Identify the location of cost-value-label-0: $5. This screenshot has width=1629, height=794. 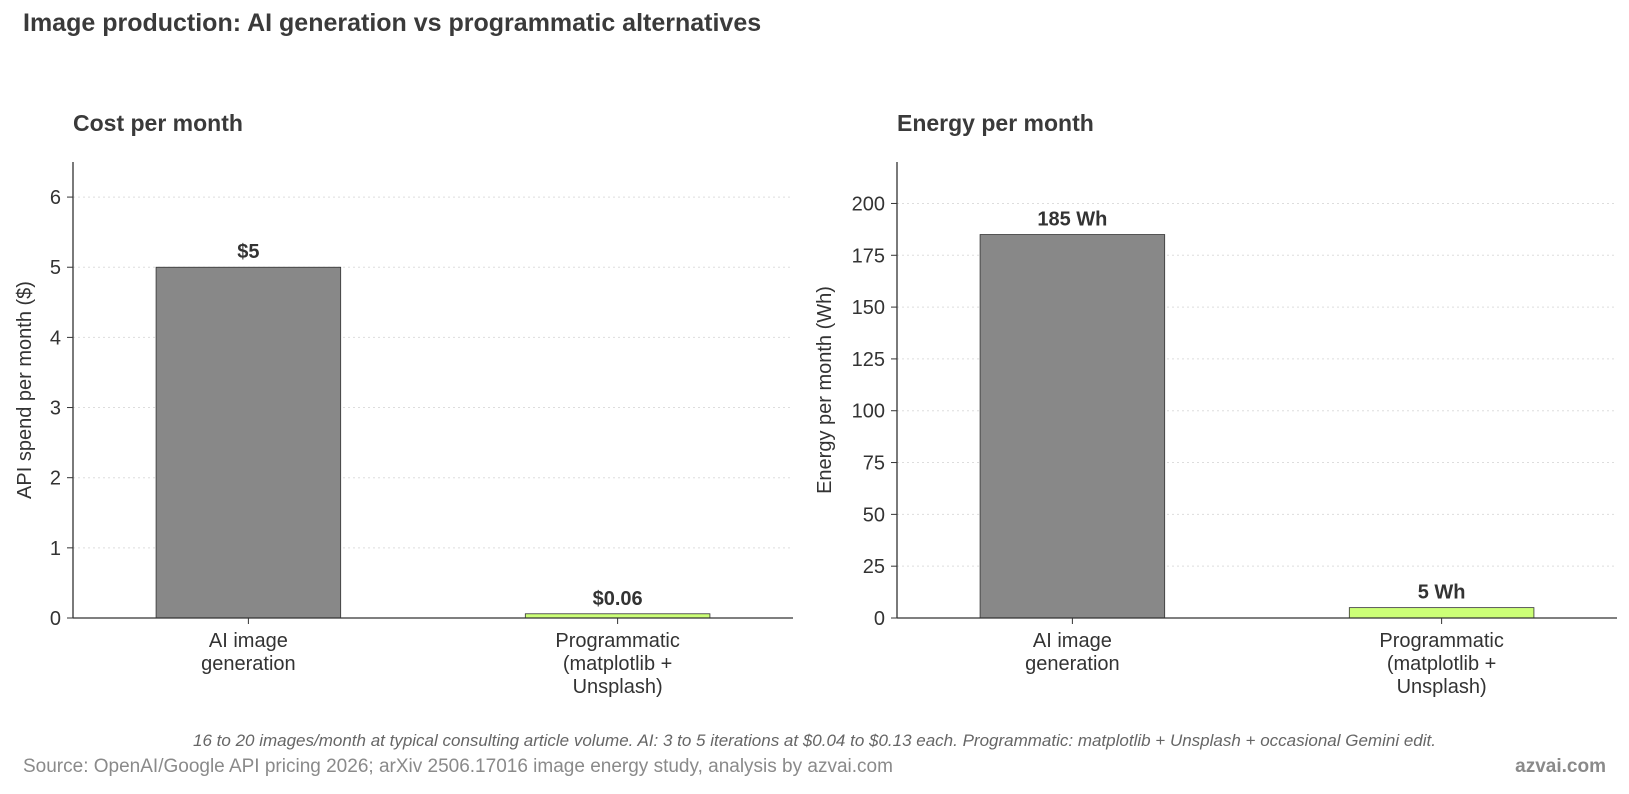
(248, 252).